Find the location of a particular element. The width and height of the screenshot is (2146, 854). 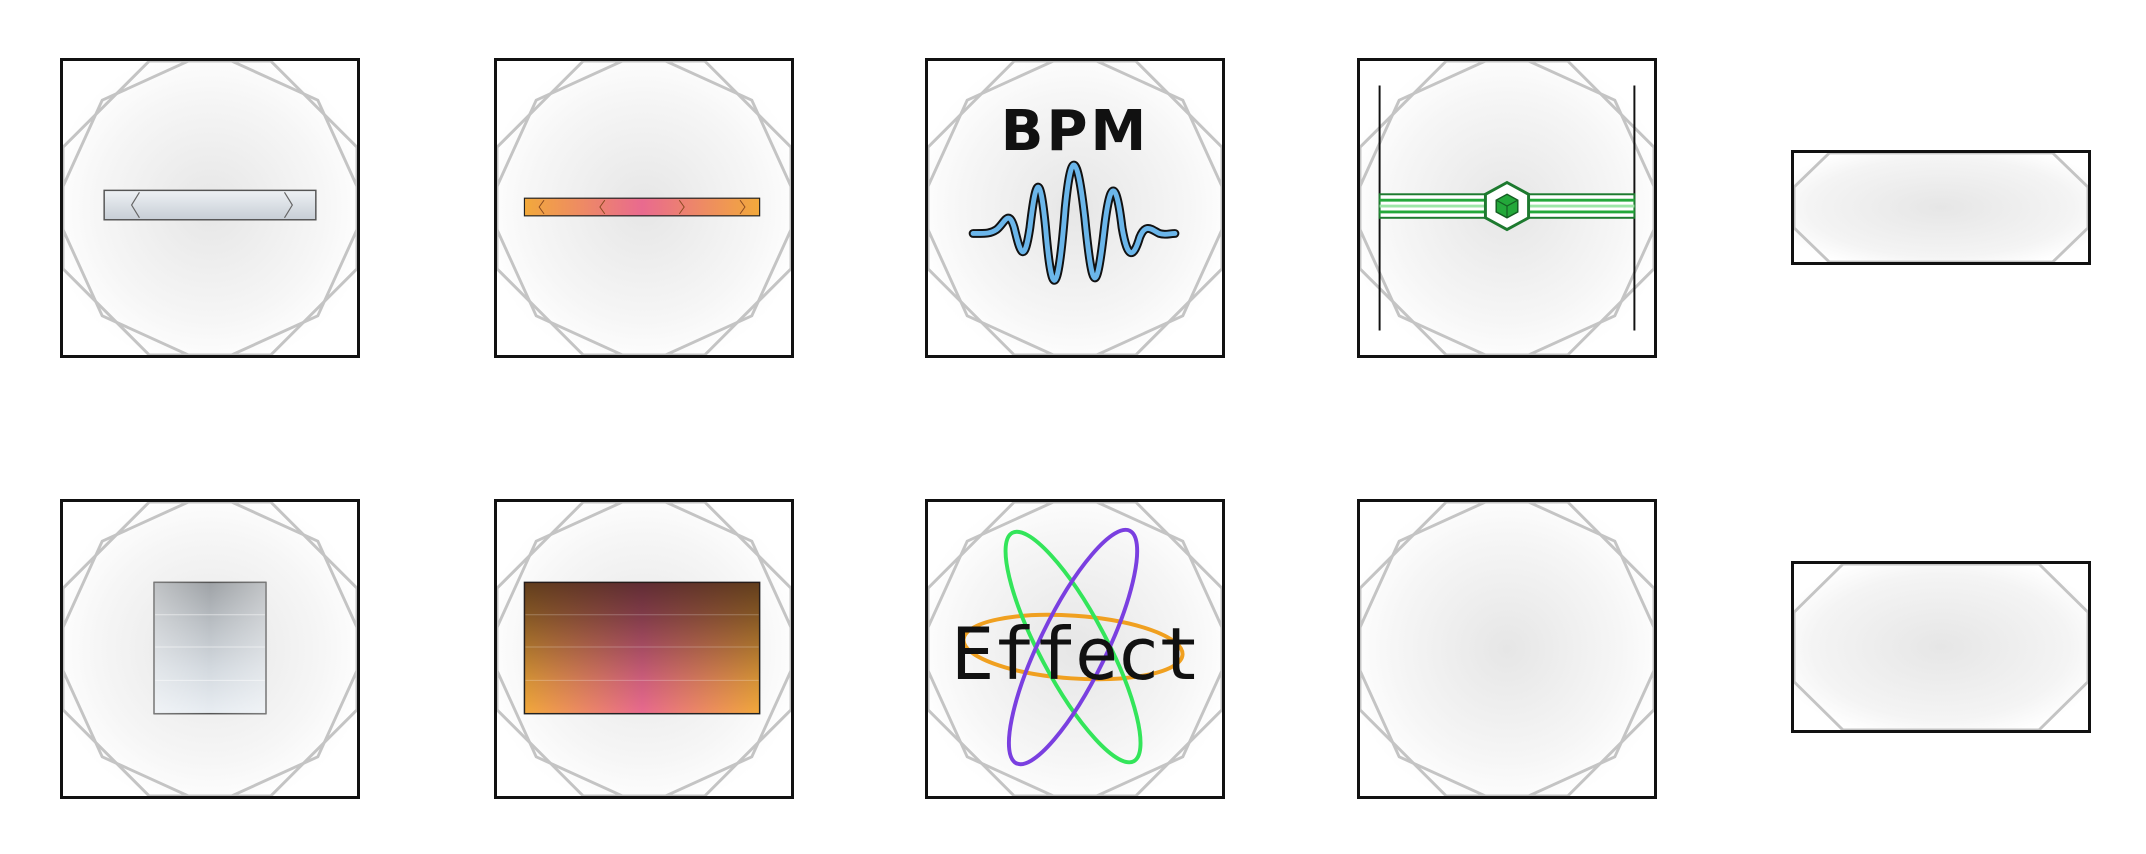

blank-square-panel is located at coordinates (1507, 649).